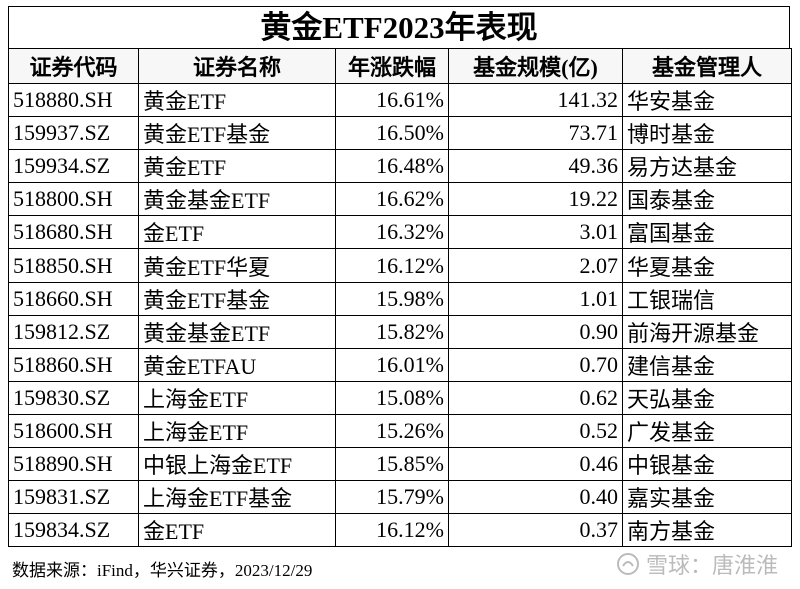 The image size is (800, 589). What do you see at coordinates (392, 100) in the screenshot?
I see `table-cell: 16.61%` at bounding box center [392, 100].